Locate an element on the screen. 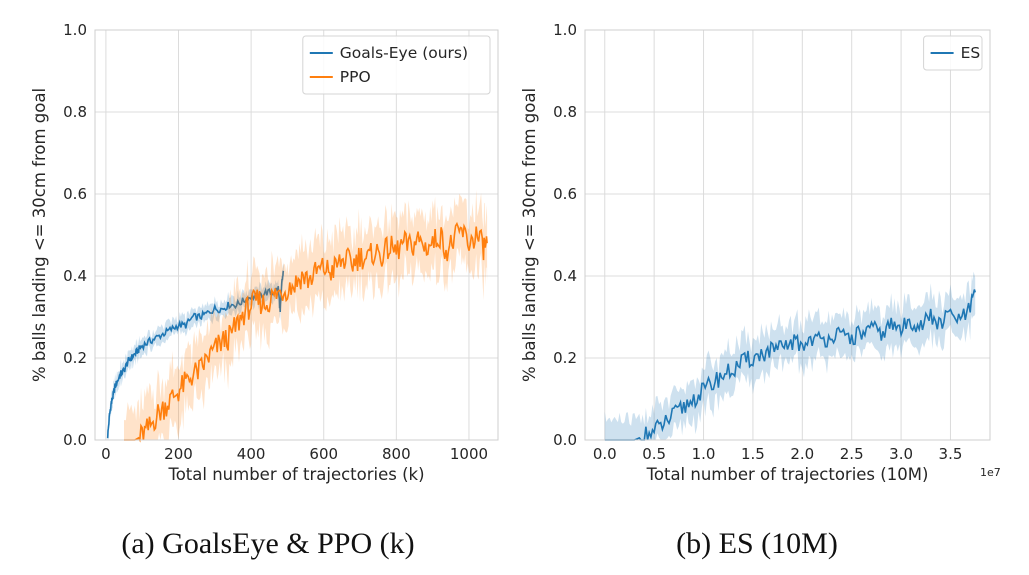 Image resolution: width=1029 pixels, height=575 pixels. legend-label-1: ES is located at coordinates (971, 53).